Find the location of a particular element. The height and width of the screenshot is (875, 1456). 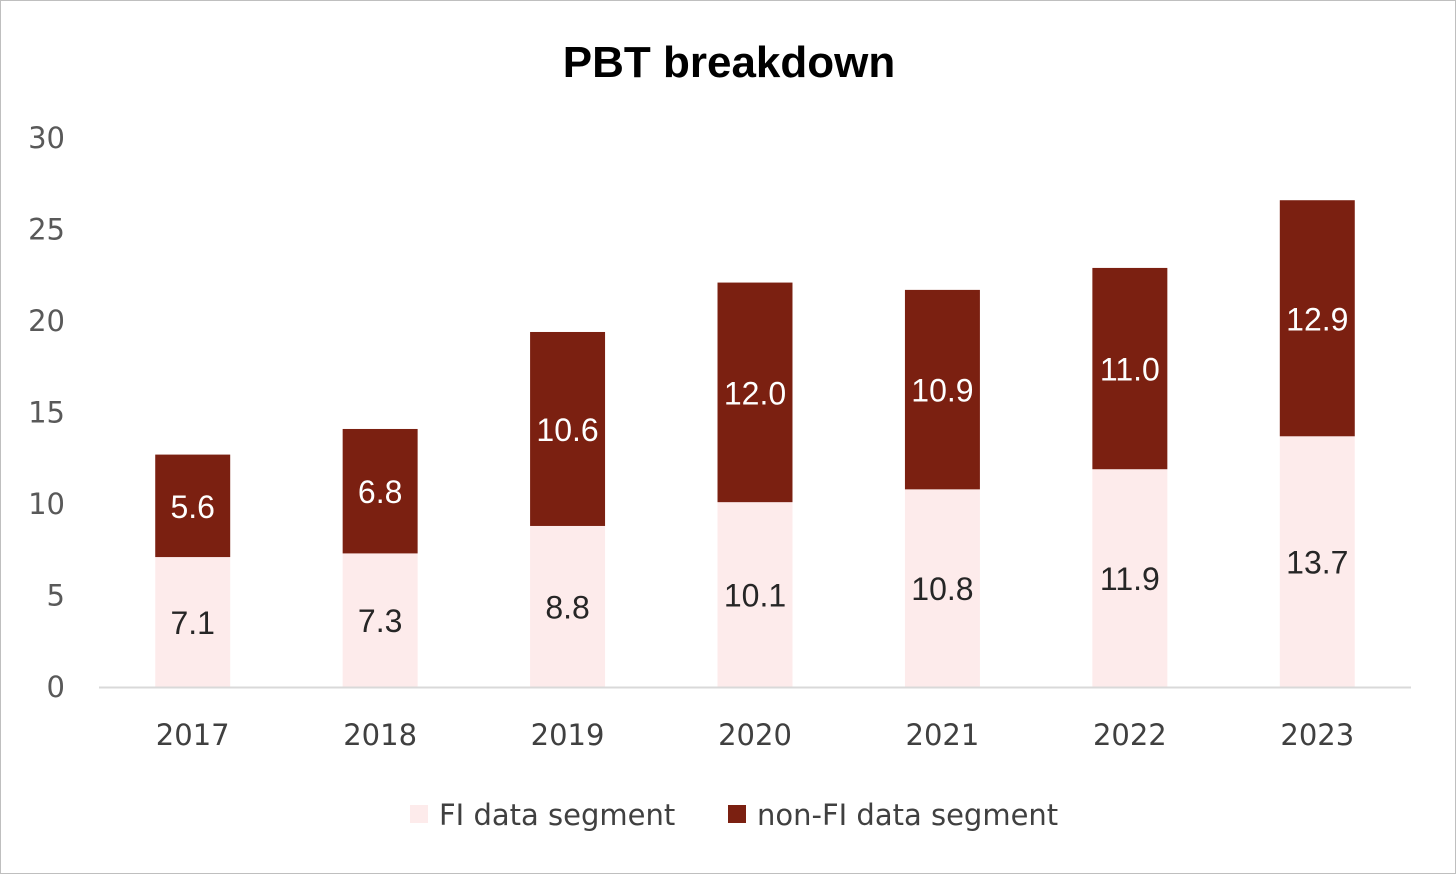

x-tick-label: 2020 is located at coordinates (755, 735).